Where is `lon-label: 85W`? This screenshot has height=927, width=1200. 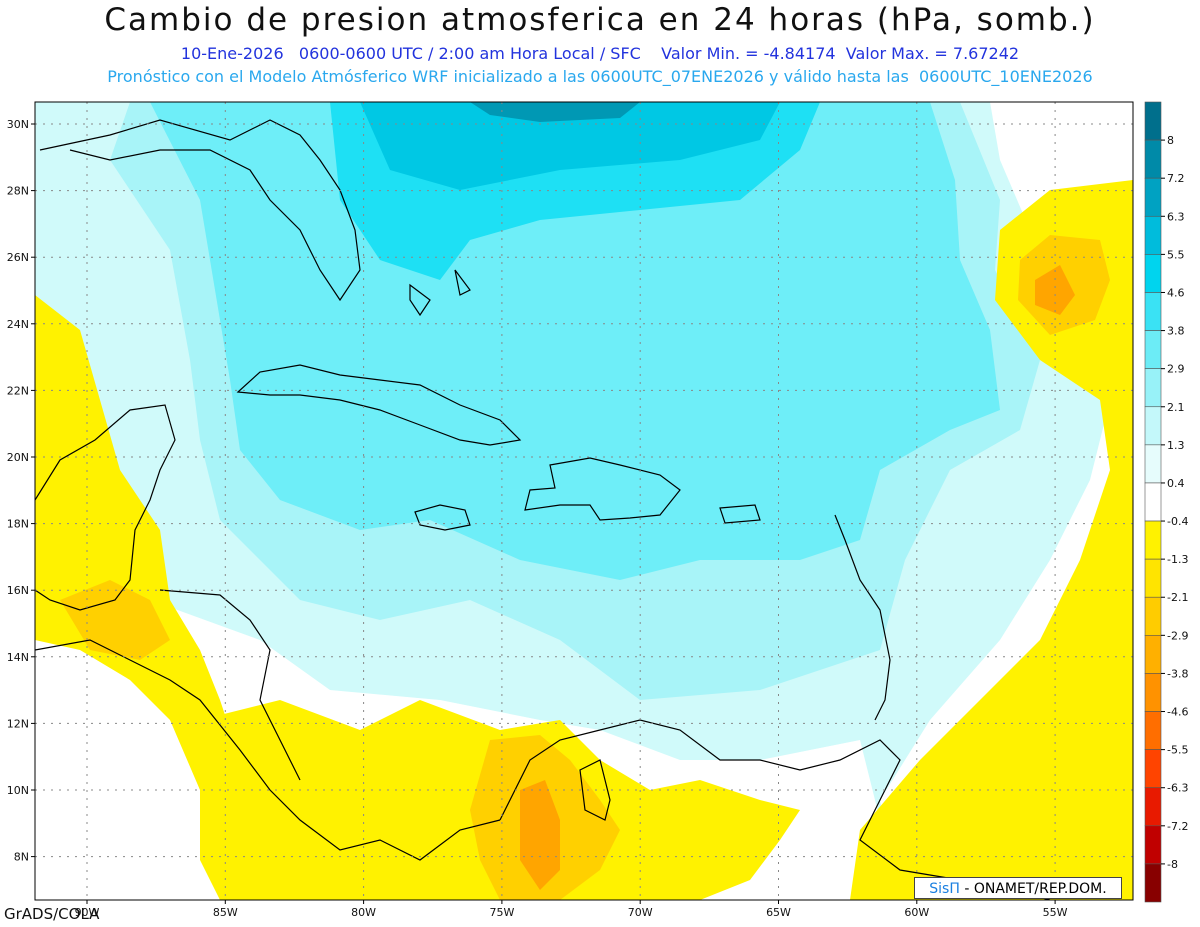
lon-label: 85W is located at coordinates (225, 912).